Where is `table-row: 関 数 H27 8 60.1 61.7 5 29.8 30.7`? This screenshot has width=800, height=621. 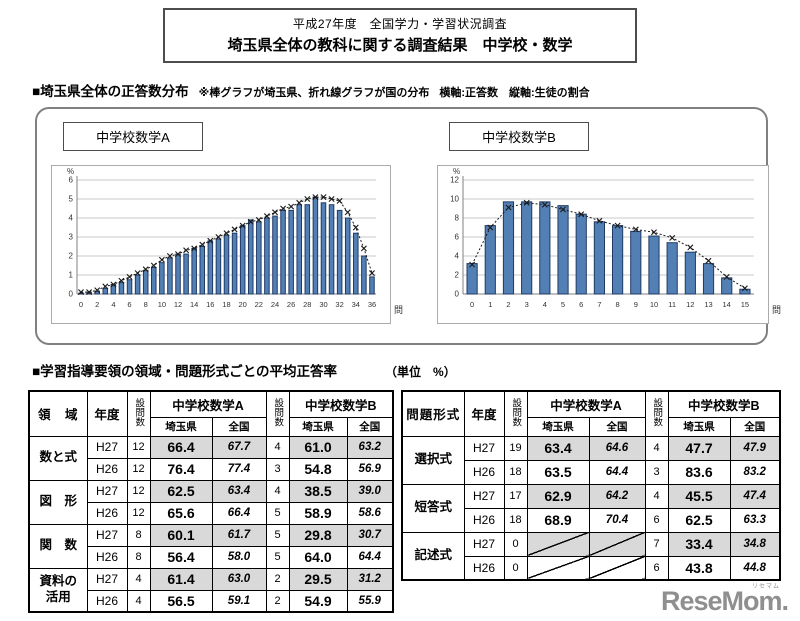
table-row: 関 数 H27 8 60.1 61.7 5 29.8 30.7 is located at coordinates (211, 546).